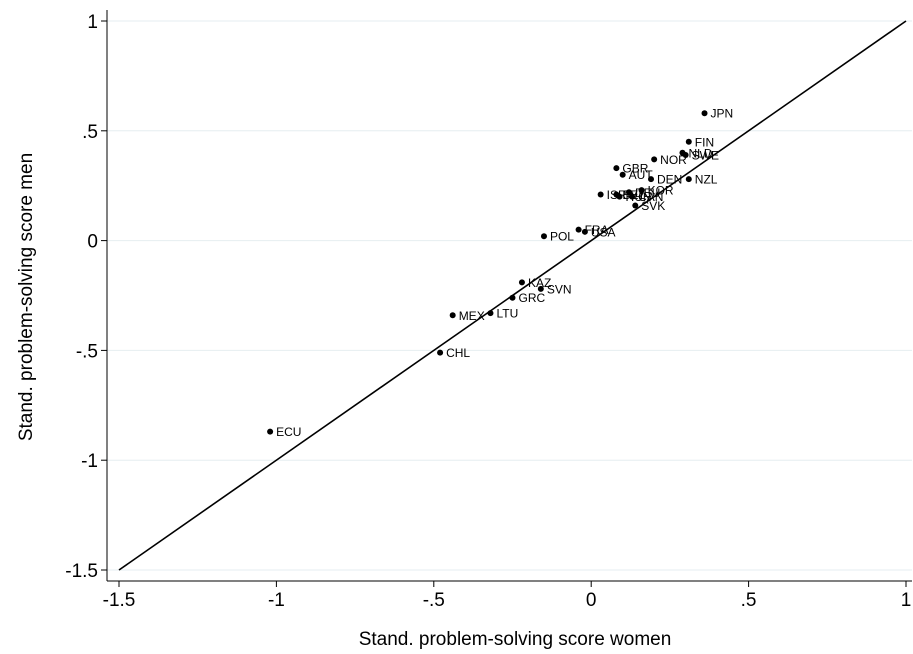 The image size is (913, 654). What do you see at coordinates (543, 236) in the screenshot?
I see `data-point-pol` at bounding box center [543, 236].